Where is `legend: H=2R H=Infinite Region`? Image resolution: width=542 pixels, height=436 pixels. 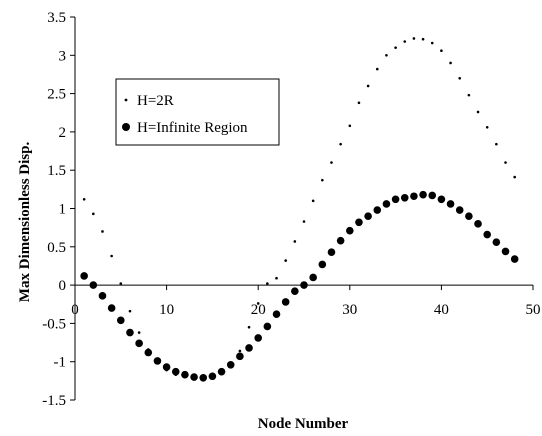 legend: H=2R H=Infinite Region is located at coordinates (197, 112).